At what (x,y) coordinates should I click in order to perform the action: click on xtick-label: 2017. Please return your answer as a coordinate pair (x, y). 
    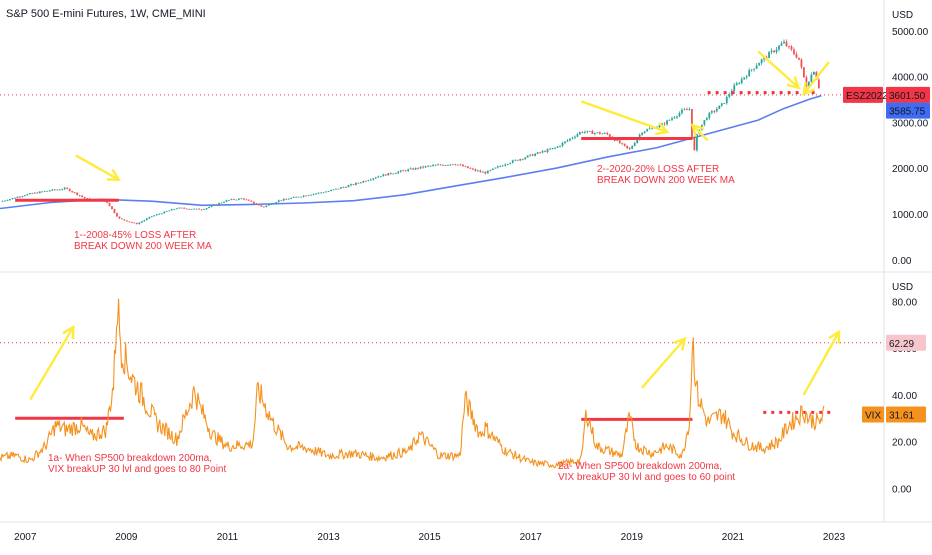
    Looking at the image, I should click on (531, 537).